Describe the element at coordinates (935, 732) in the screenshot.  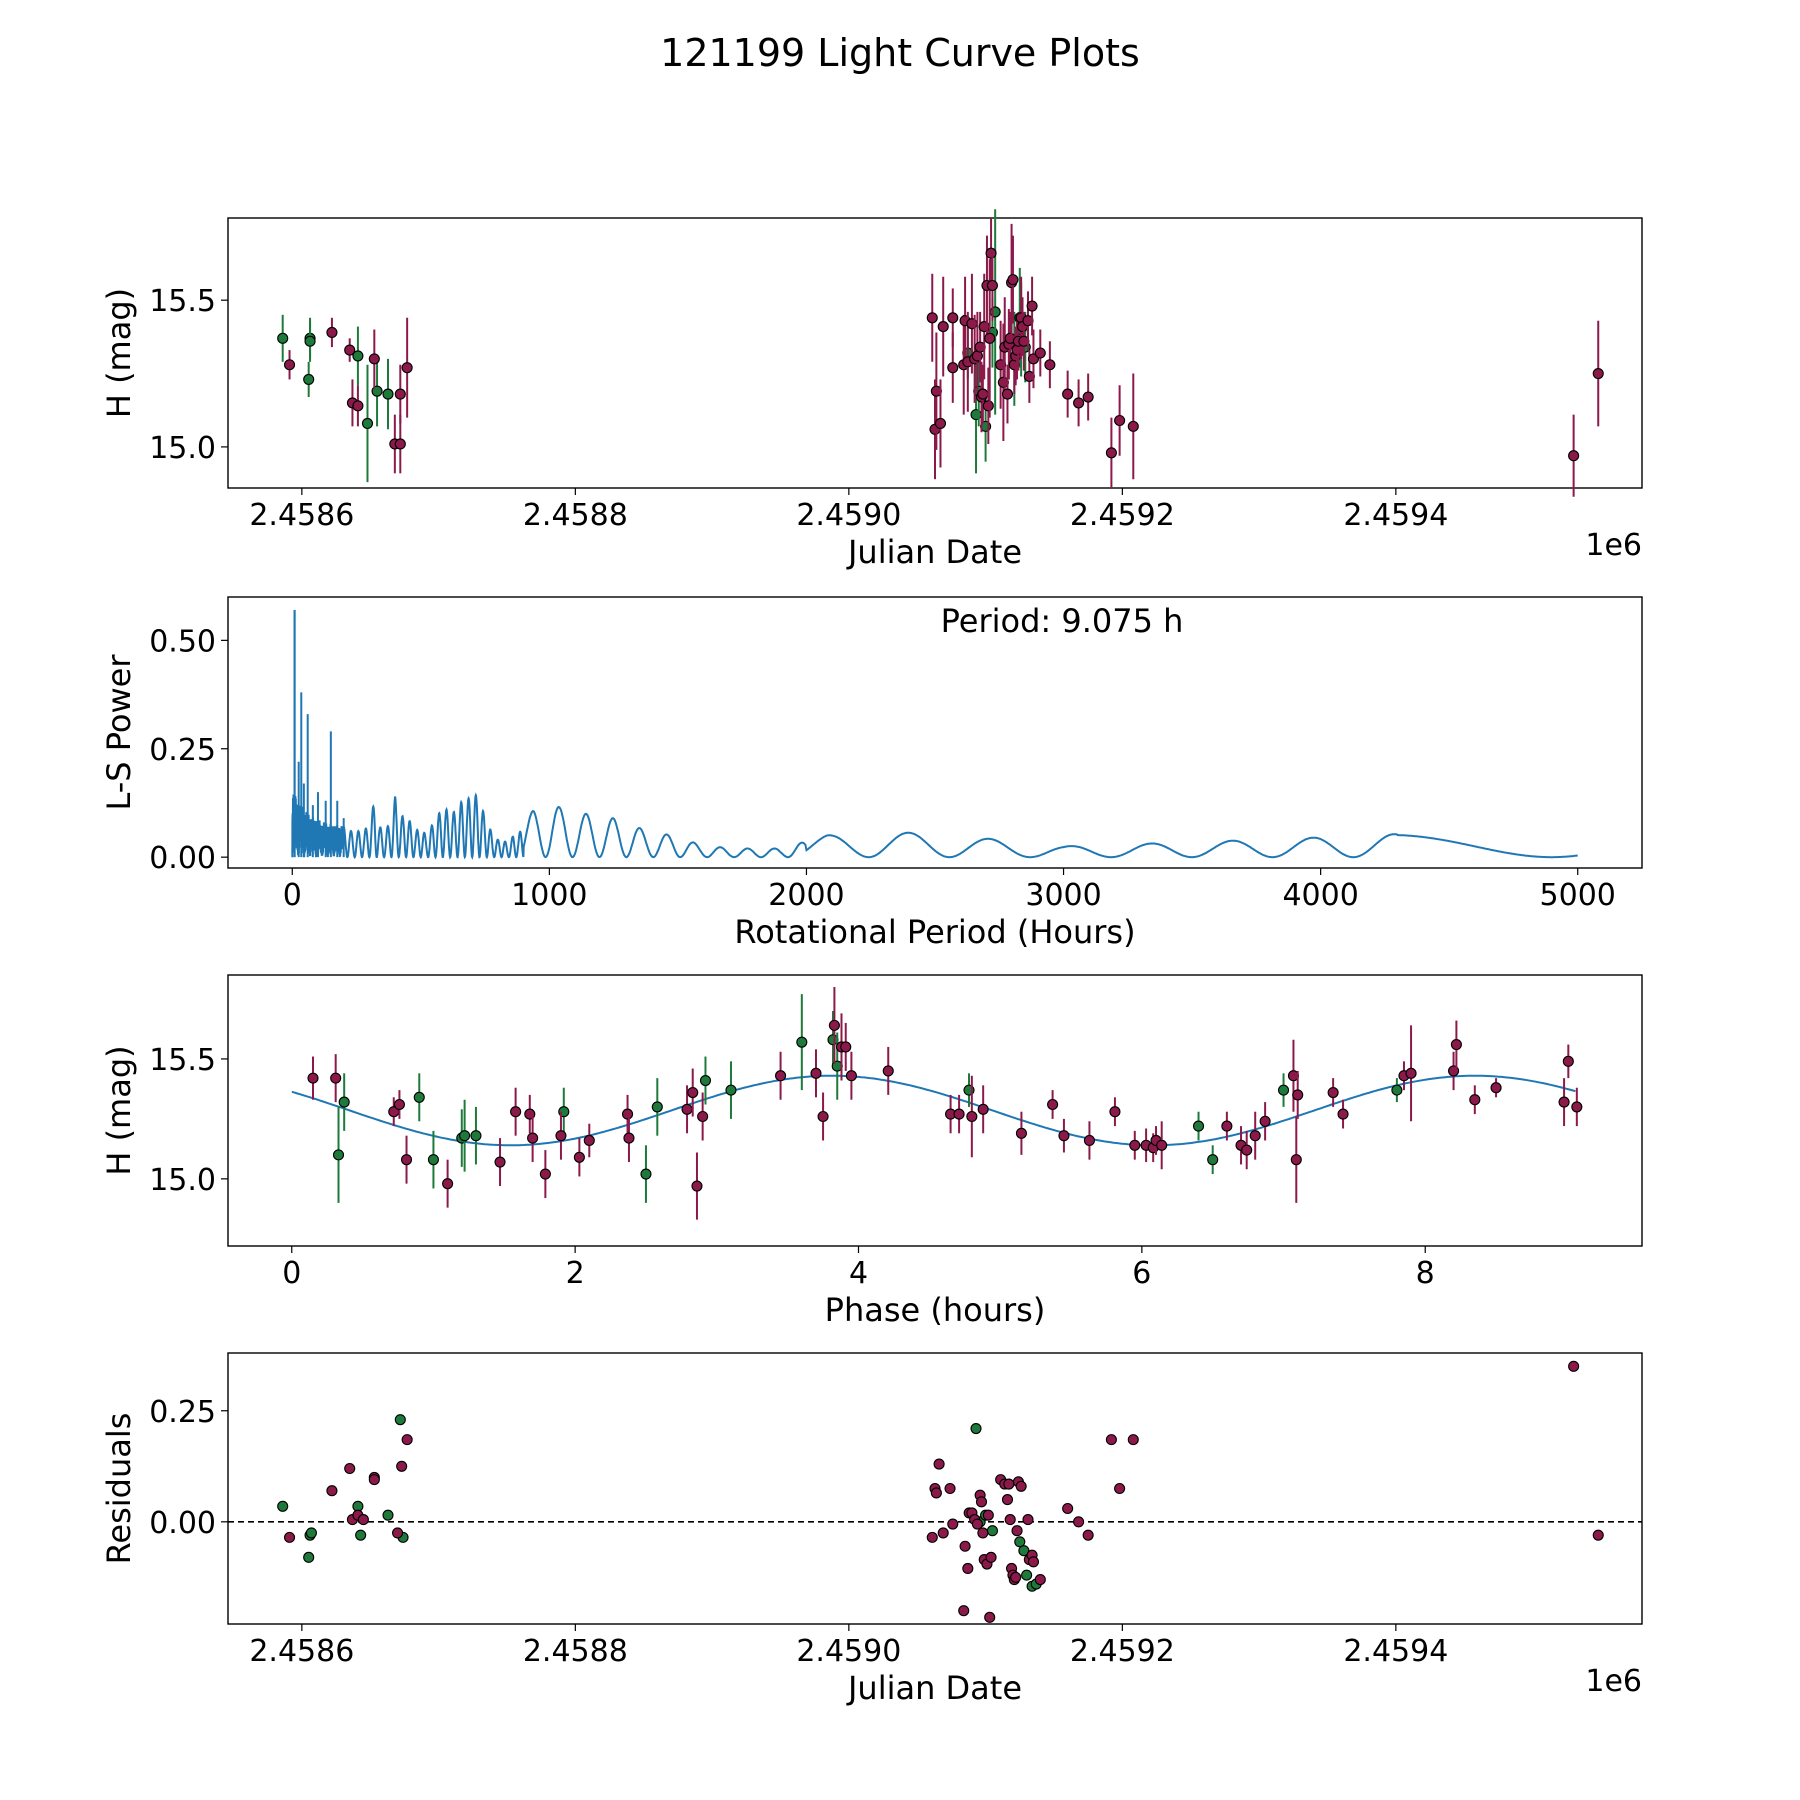
I see `periodogram-frame` at that location.